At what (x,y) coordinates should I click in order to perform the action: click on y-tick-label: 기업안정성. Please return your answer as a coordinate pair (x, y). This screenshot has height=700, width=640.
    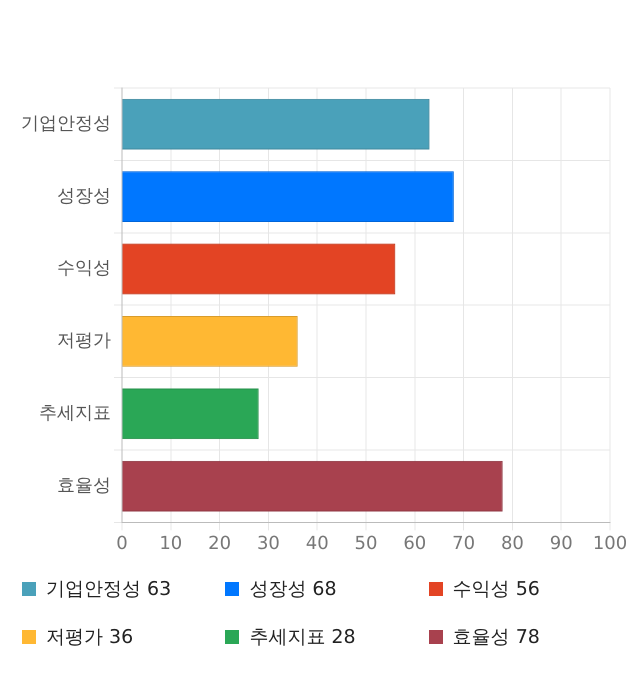
    Looking at the image, I should click on (66, 123).